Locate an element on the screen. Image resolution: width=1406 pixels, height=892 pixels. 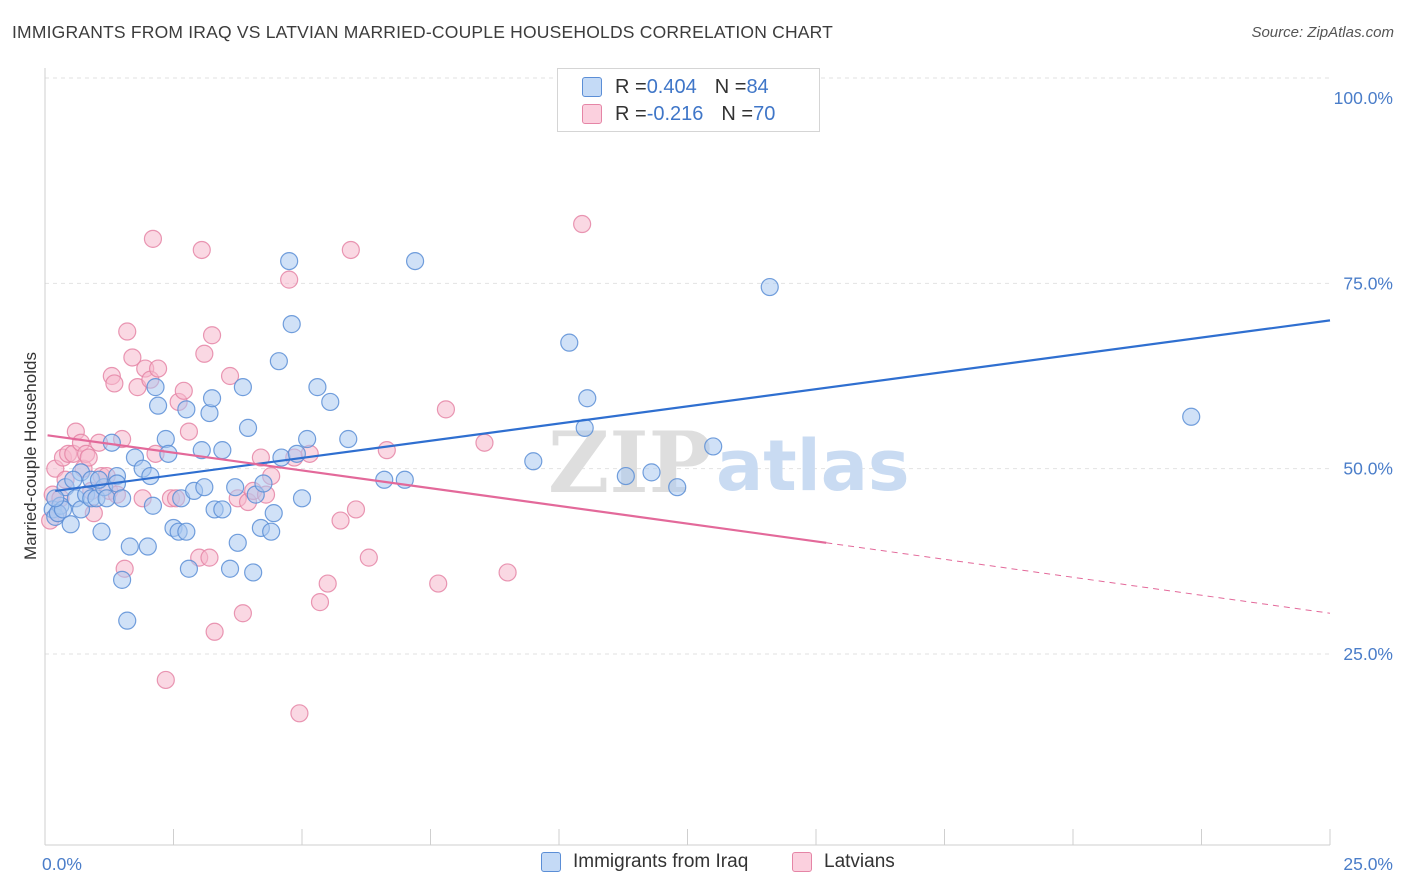
bottom-legend-swatch-latvians is located at coordinates (802, 862).